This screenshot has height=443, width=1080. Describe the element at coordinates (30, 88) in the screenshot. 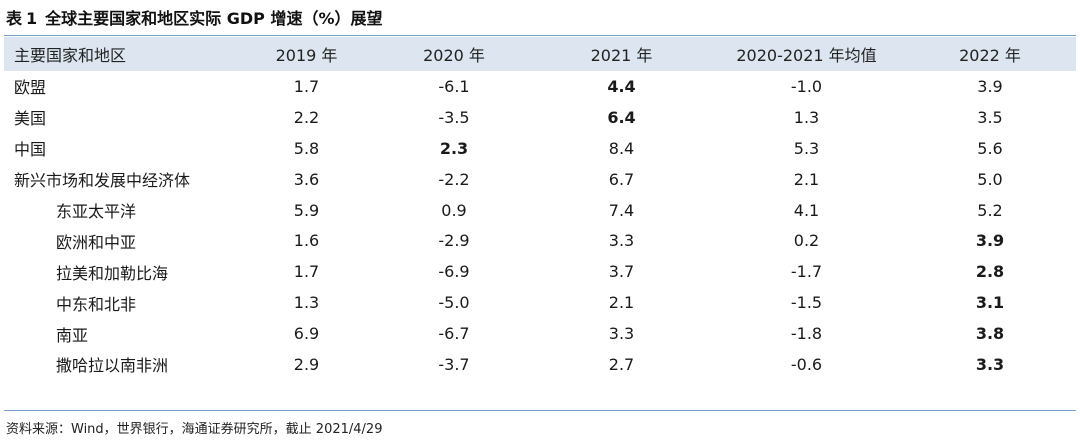

I see `region-cell: 欧盟` at that location.